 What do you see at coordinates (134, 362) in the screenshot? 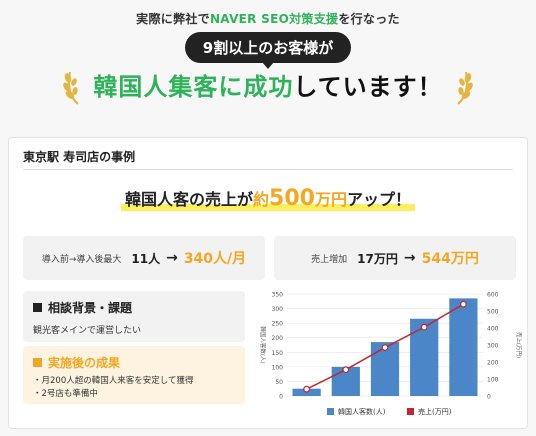
I see `outcome-title: 実施後の成果` at bounding box center [134, 362].